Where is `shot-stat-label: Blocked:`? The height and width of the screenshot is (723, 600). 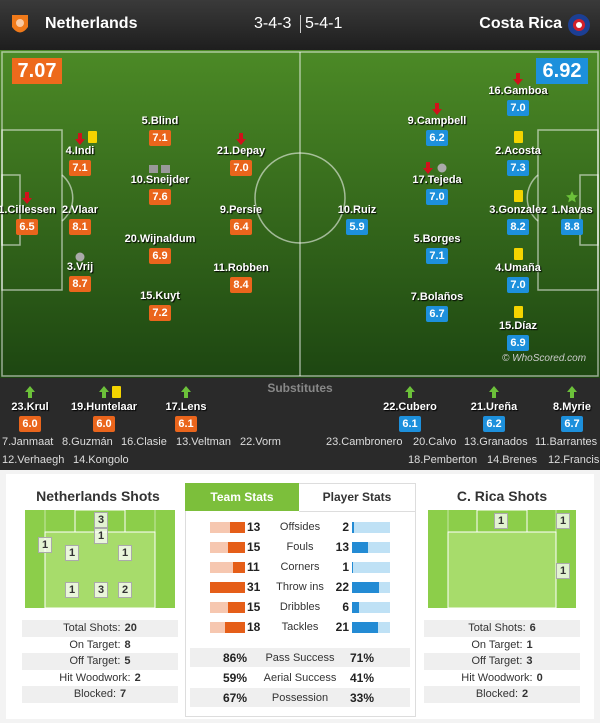
shot-stat-label: Blocked: is located at coordinates (95, 694).